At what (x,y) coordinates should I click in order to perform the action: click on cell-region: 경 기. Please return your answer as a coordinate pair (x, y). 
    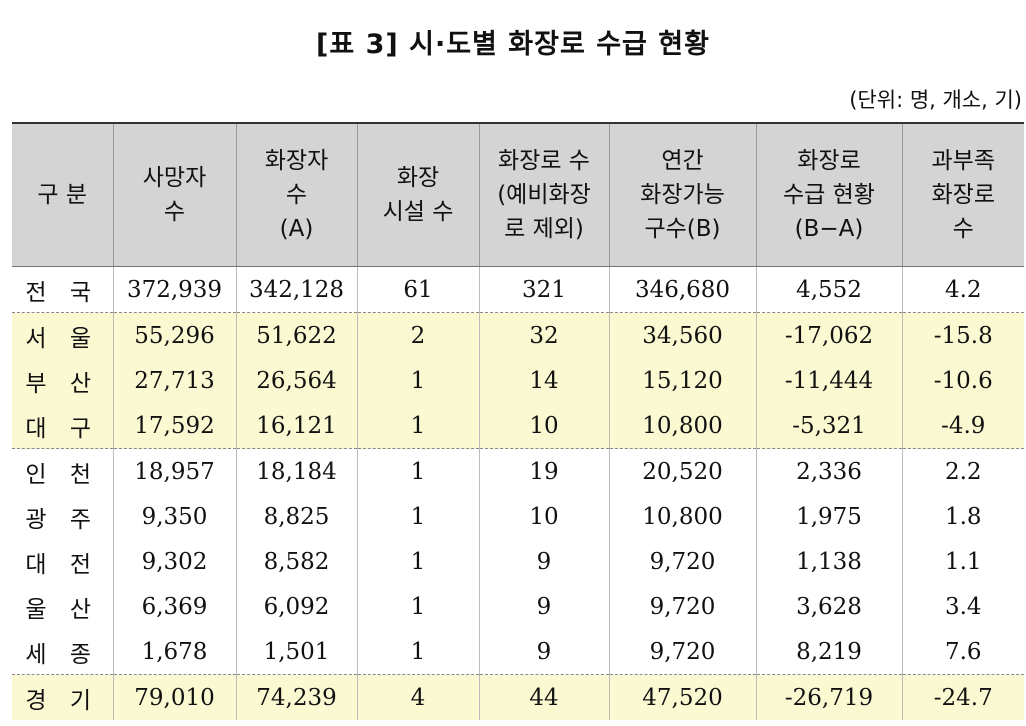
    Looking at the image, I should click on (62, 697).